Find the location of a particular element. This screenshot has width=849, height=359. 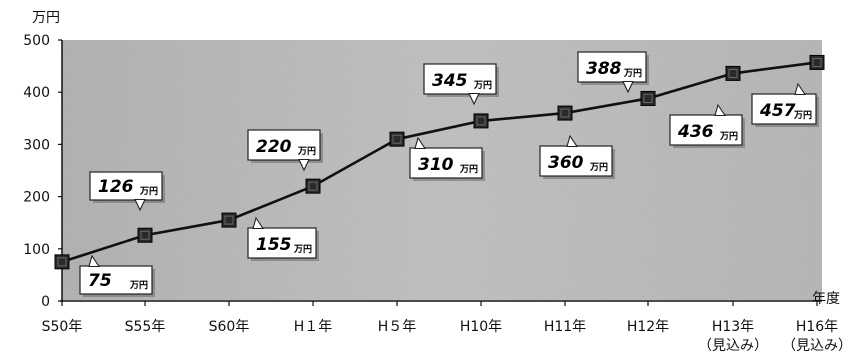

callout-value: 388 is located at coordinates (604, 69).